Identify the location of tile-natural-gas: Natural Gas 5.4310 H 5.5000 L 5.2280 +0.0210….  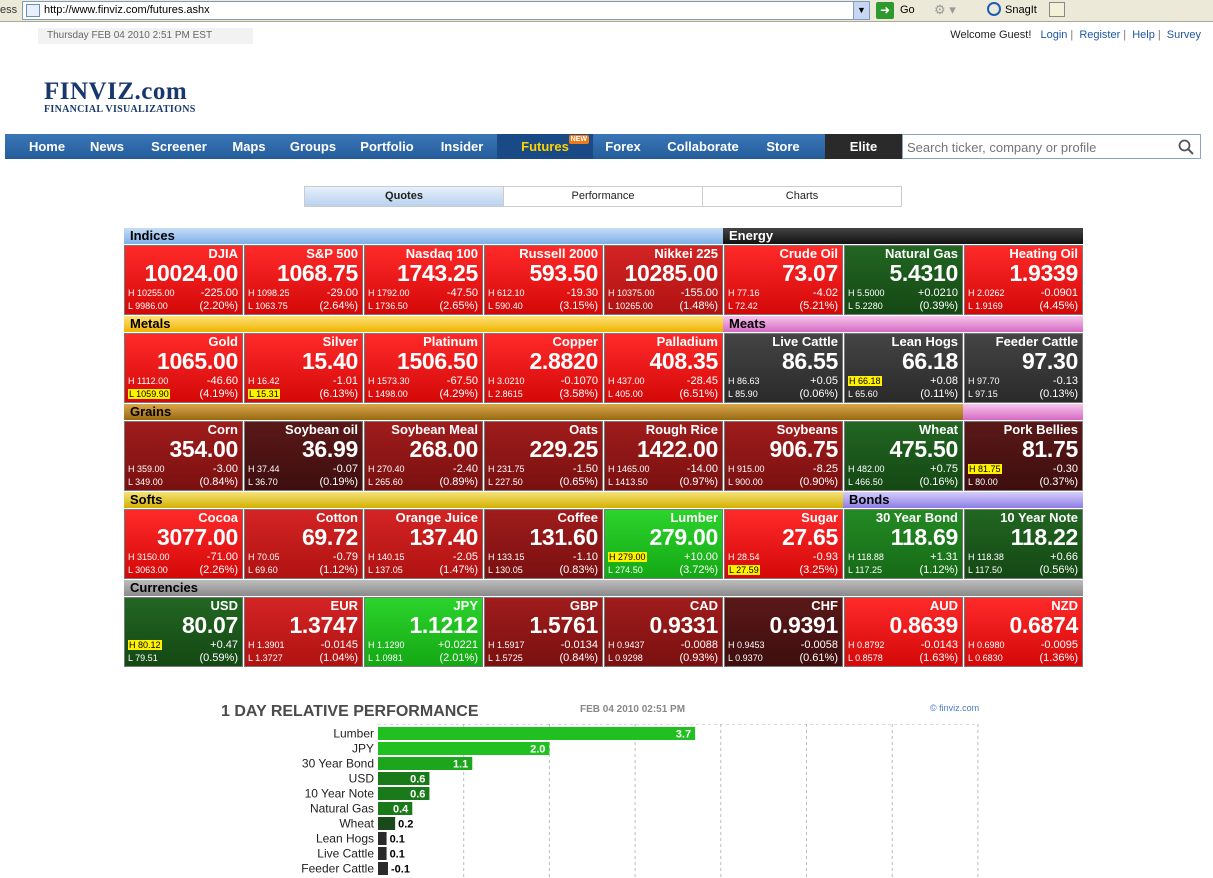
(903, 280).